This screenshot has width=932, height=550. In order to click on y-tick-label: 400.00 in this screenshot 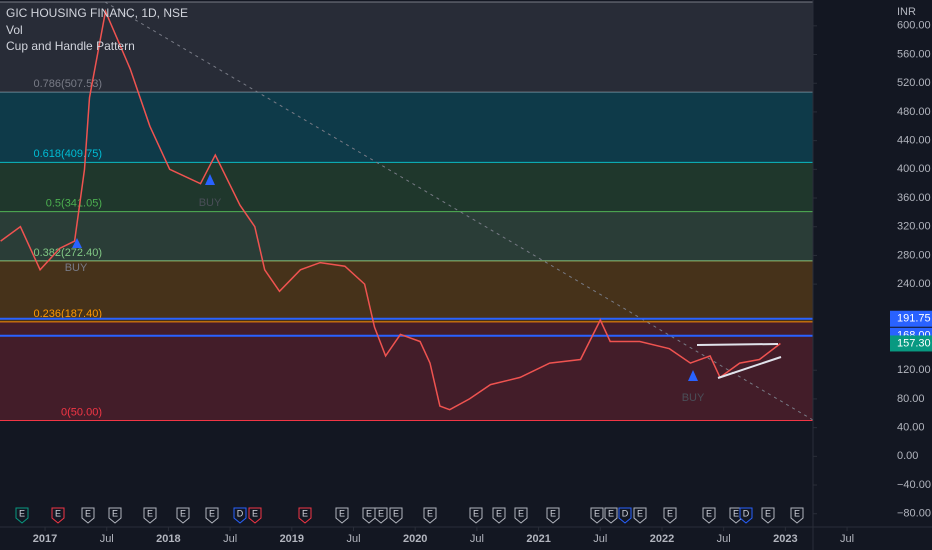, I will do `click(914, 169)`.